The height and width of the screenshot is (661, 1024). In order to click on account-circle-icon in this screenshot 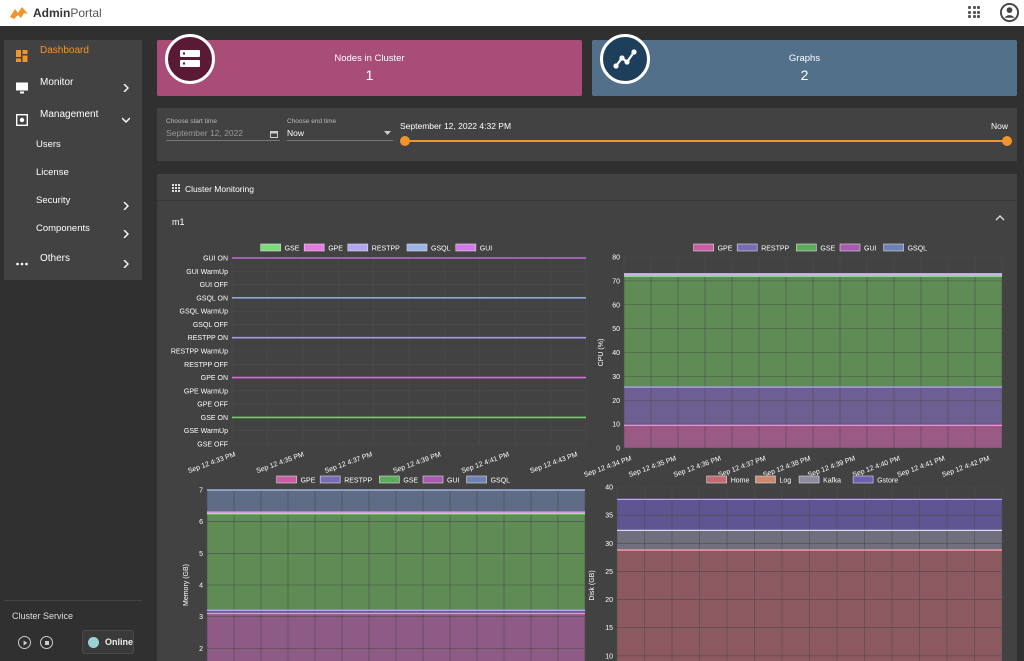, I will do `click(1009, 12)`.